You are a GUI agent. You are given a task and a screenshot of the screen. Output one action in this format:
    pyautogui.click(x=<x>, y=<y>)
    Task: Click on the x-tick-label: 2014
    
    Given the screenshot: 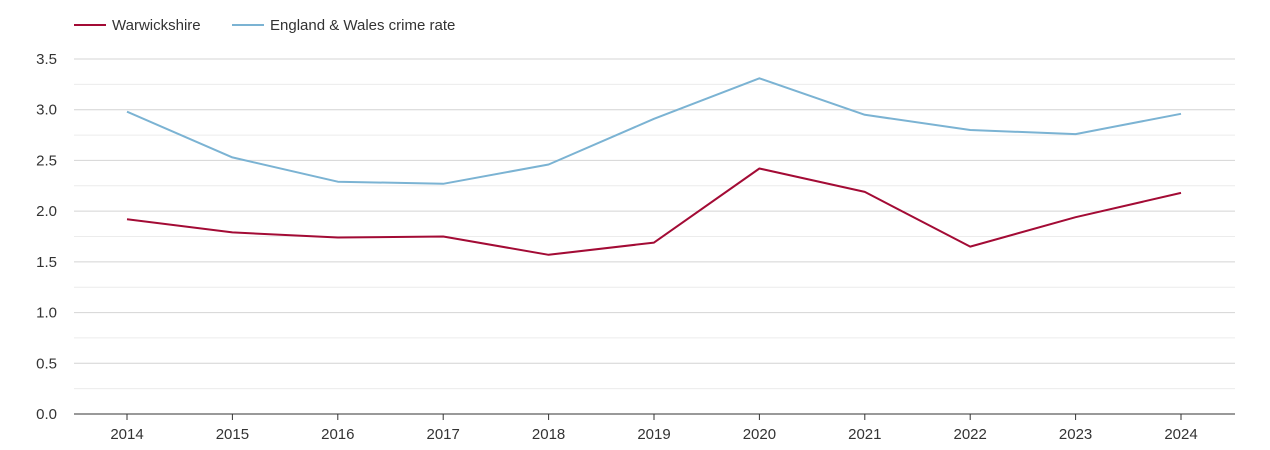 What is the action you would take?
    pyautogui.click(x=126, y=434)
    